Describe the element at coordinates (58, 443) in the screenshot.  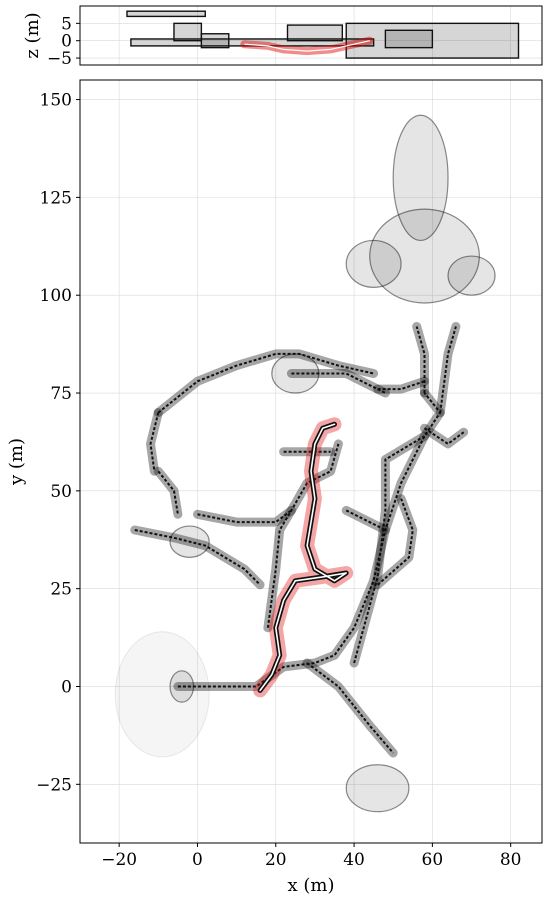
I see `top-view-y-ticks: −25 0 25 50 75 100 125 150` at that location.